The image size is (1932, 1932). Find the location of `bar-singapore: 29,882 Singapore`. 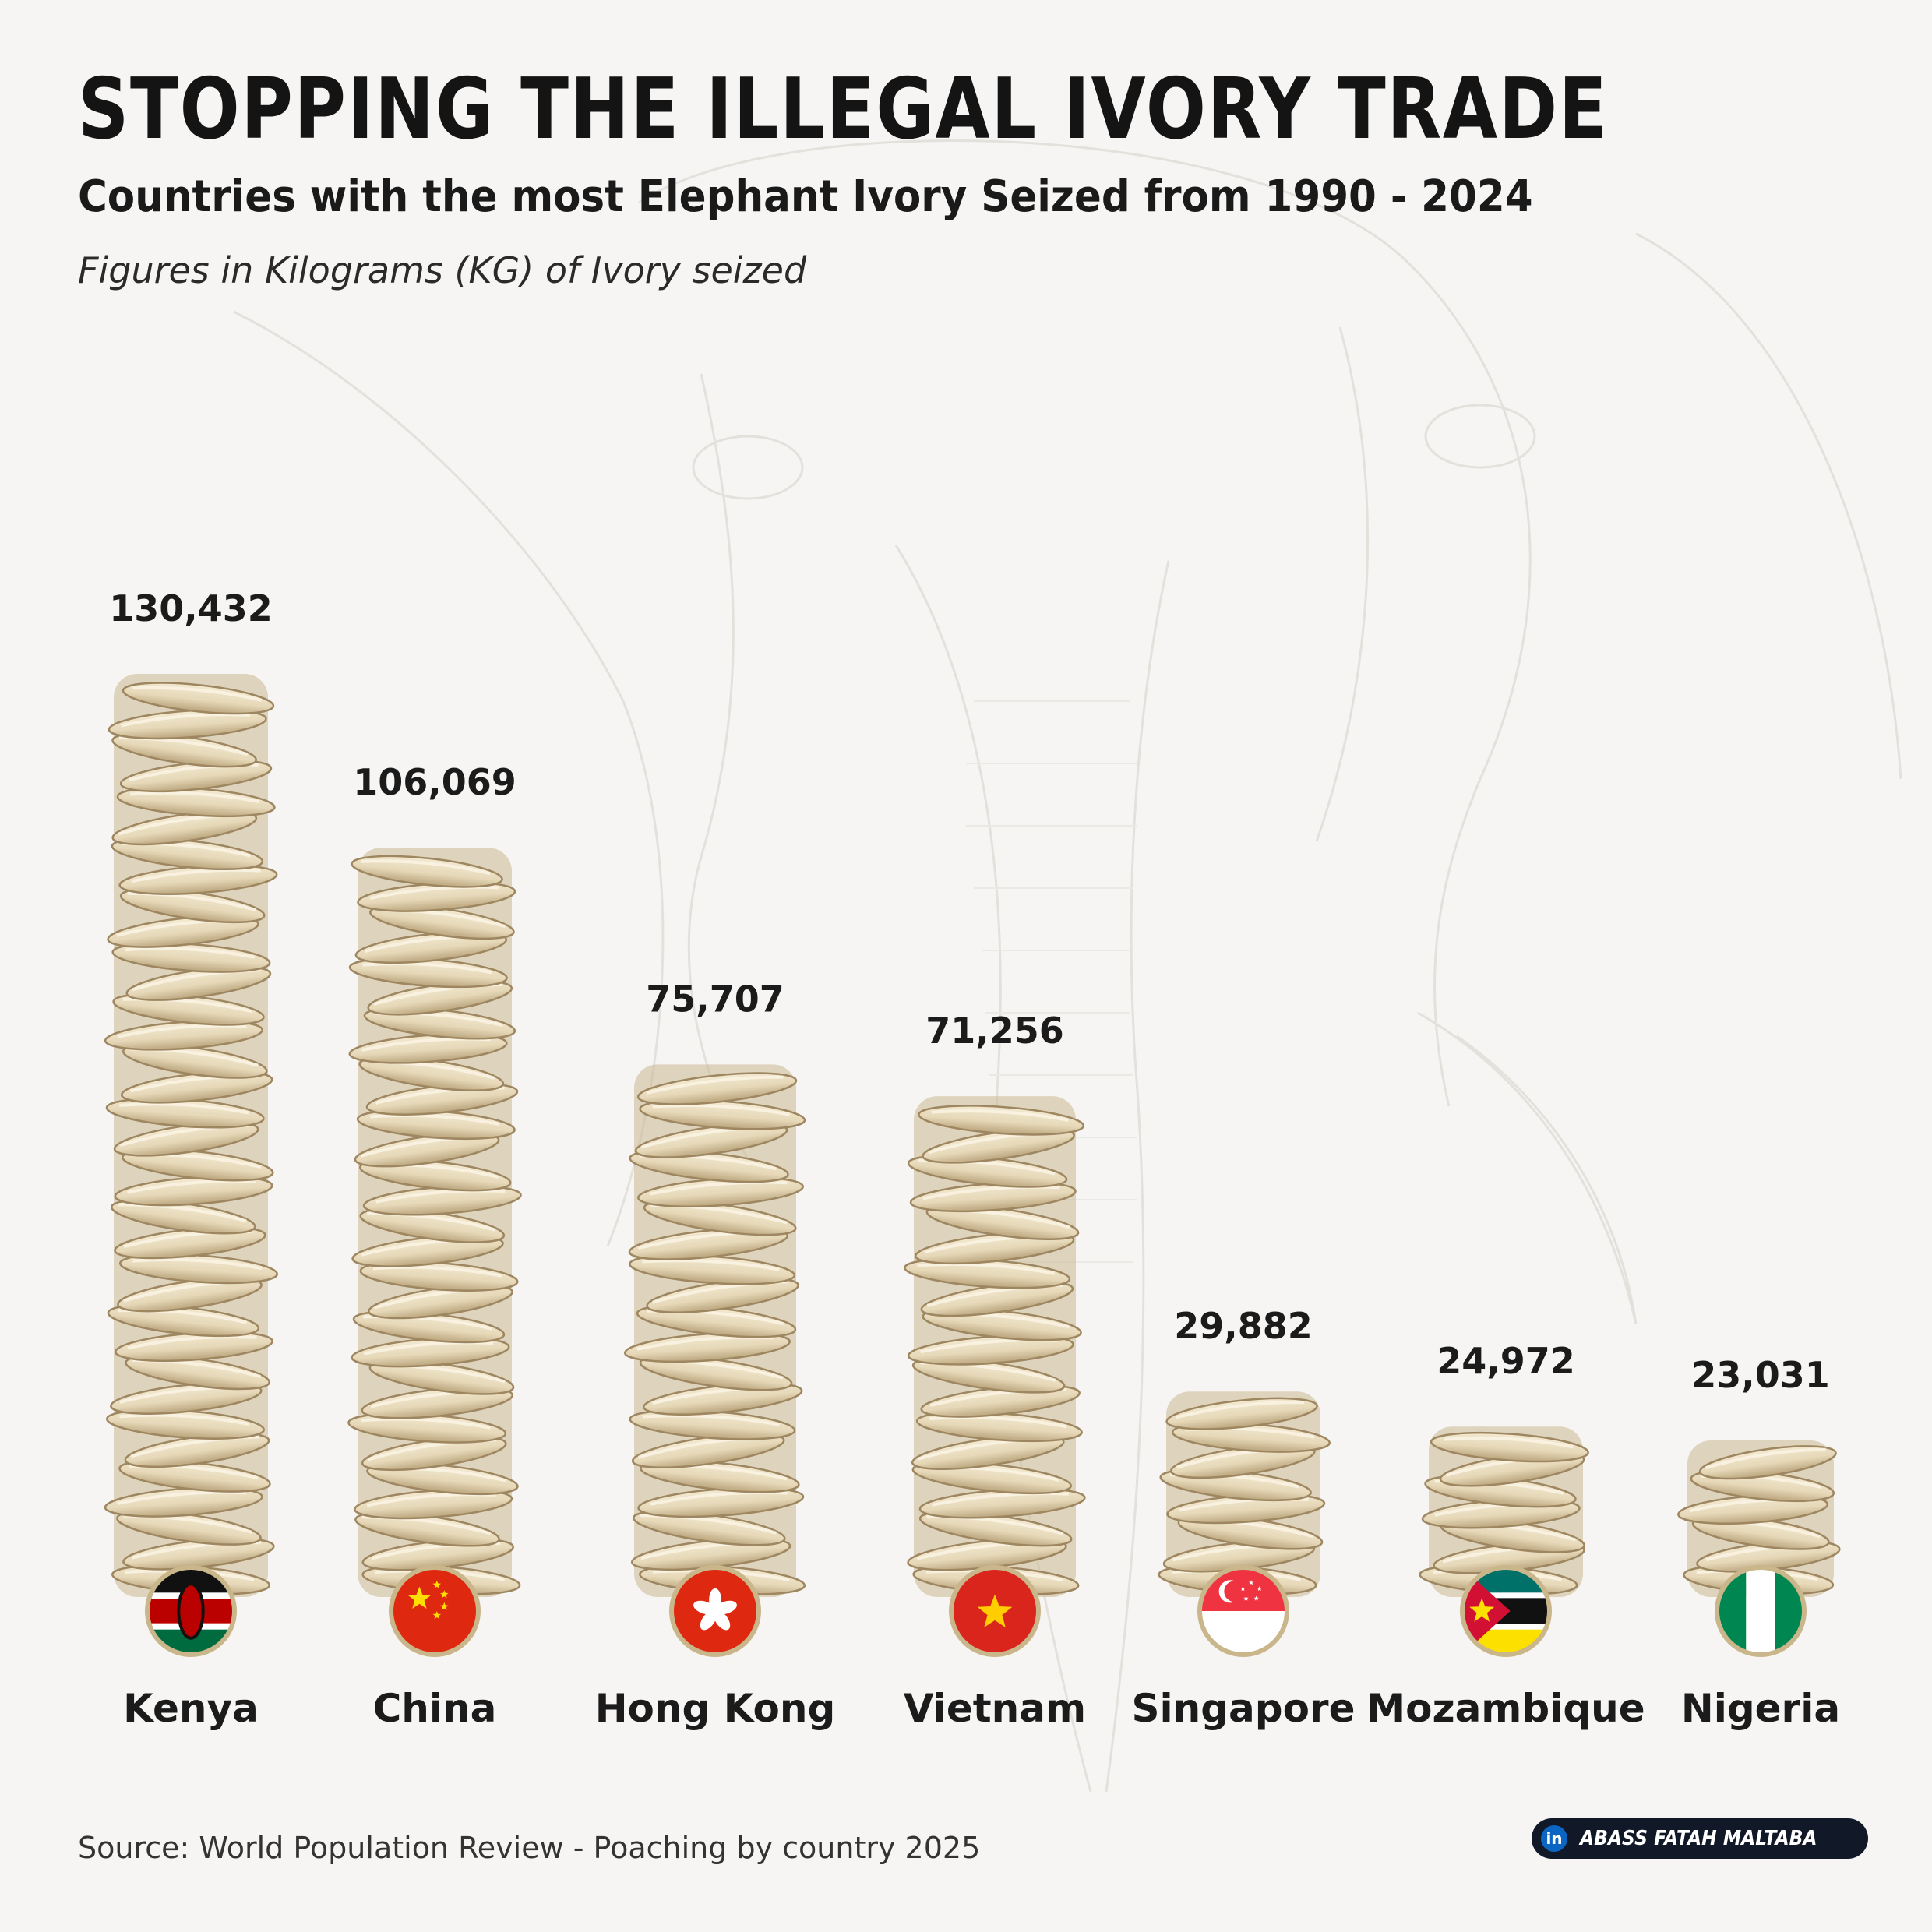

bar-singapore: 29,882 Singapore is located at coordinates (1244, 1518).